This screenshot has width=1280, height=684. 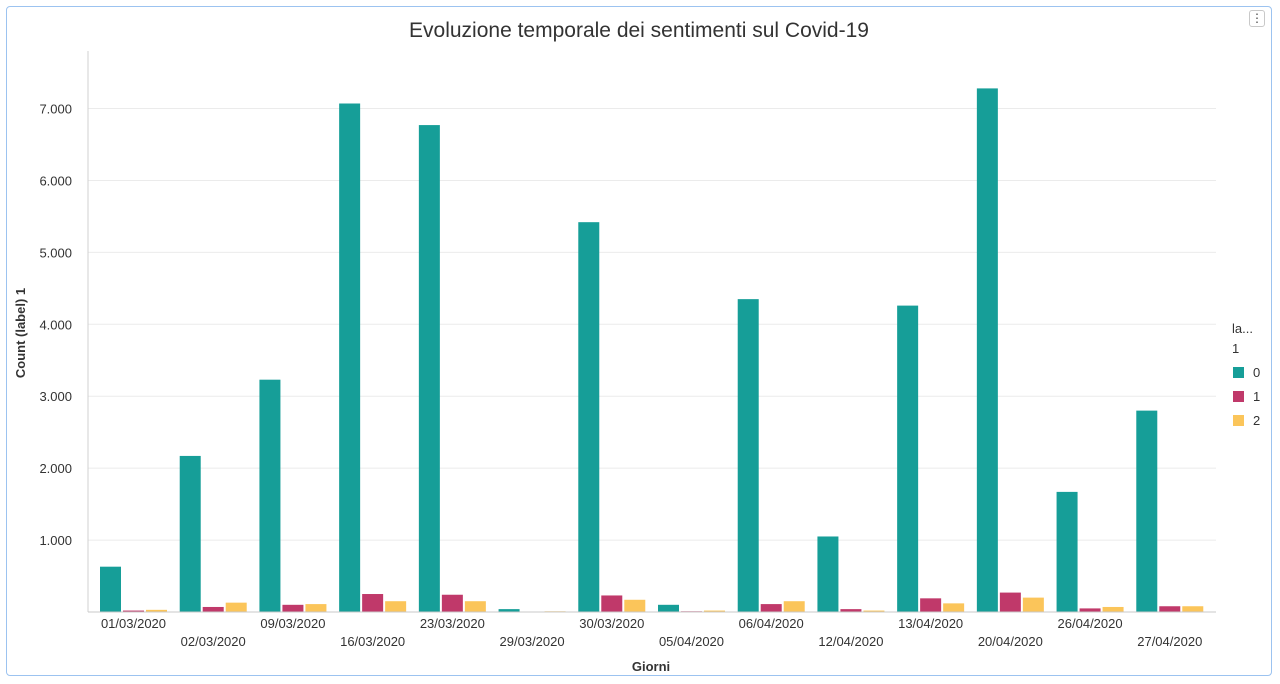 What do you see at coordinates (55, 396) in the screenshot?
I see `y-tick-label: 3.000` at bounding box center [55, 396].